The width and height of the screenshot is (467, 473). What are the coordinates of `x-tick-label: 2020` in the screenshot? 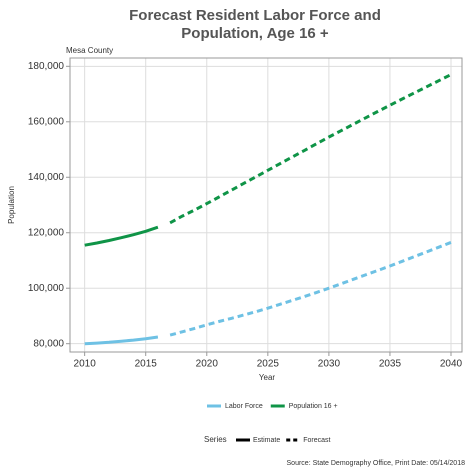 It's located at (207, 364).